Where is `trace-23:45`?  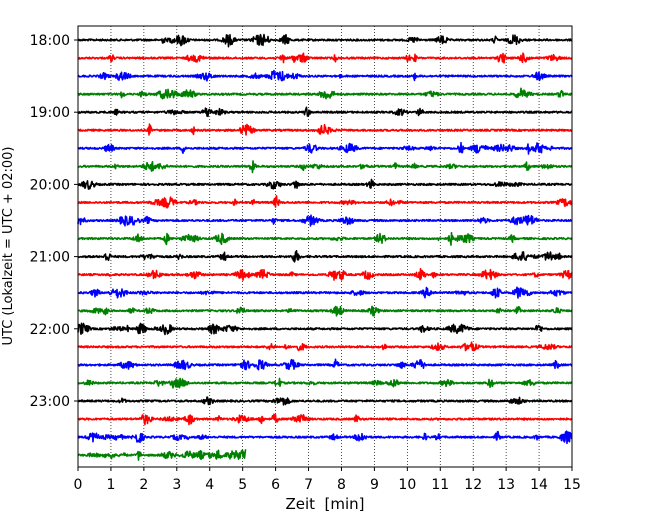
trace-23:45 is located at coordinates (162, 455).